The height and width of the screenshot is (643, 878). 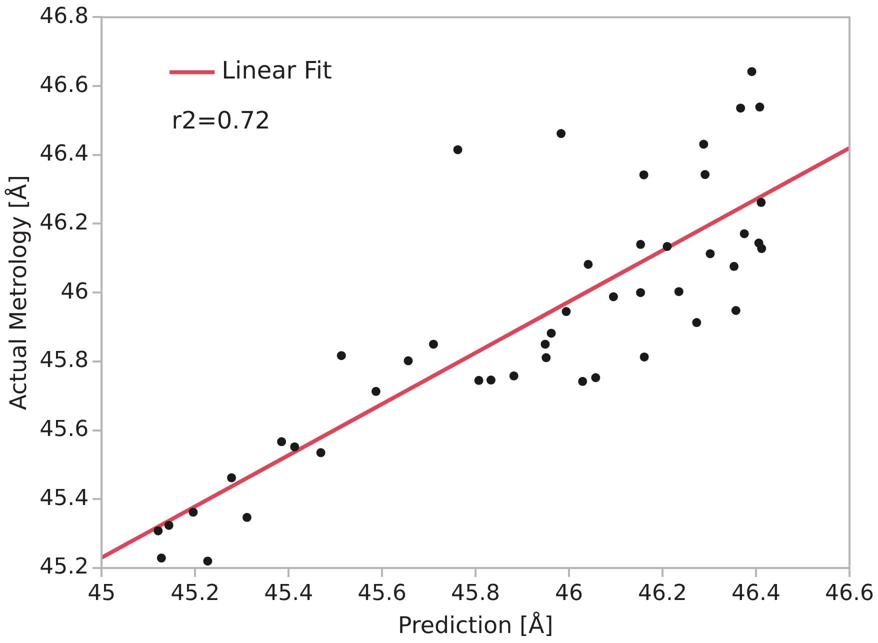 I want to click on y-tick-label: 45.4, so click(x=64, y=498).